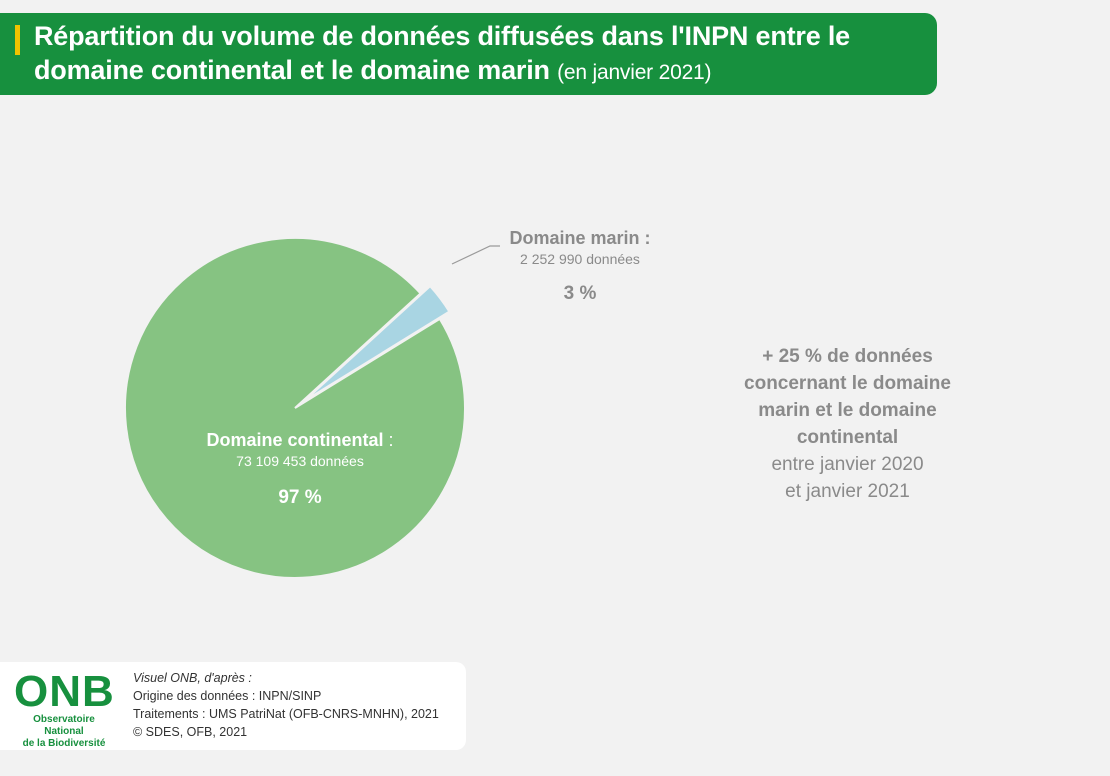 The height and width of the screenshot is (776, 1110). What do you see at coordinates (847, 464) in the screenshot?
I see `note-line-5: entre janvier 2020` at bounding box center [847, 464].